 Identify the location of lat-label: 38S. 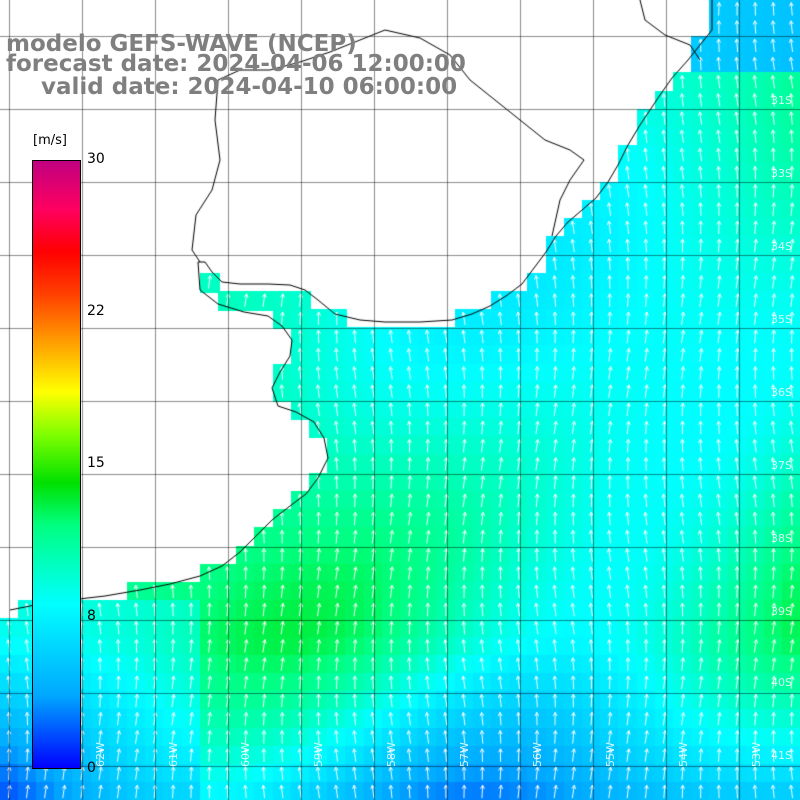
(781, 538).